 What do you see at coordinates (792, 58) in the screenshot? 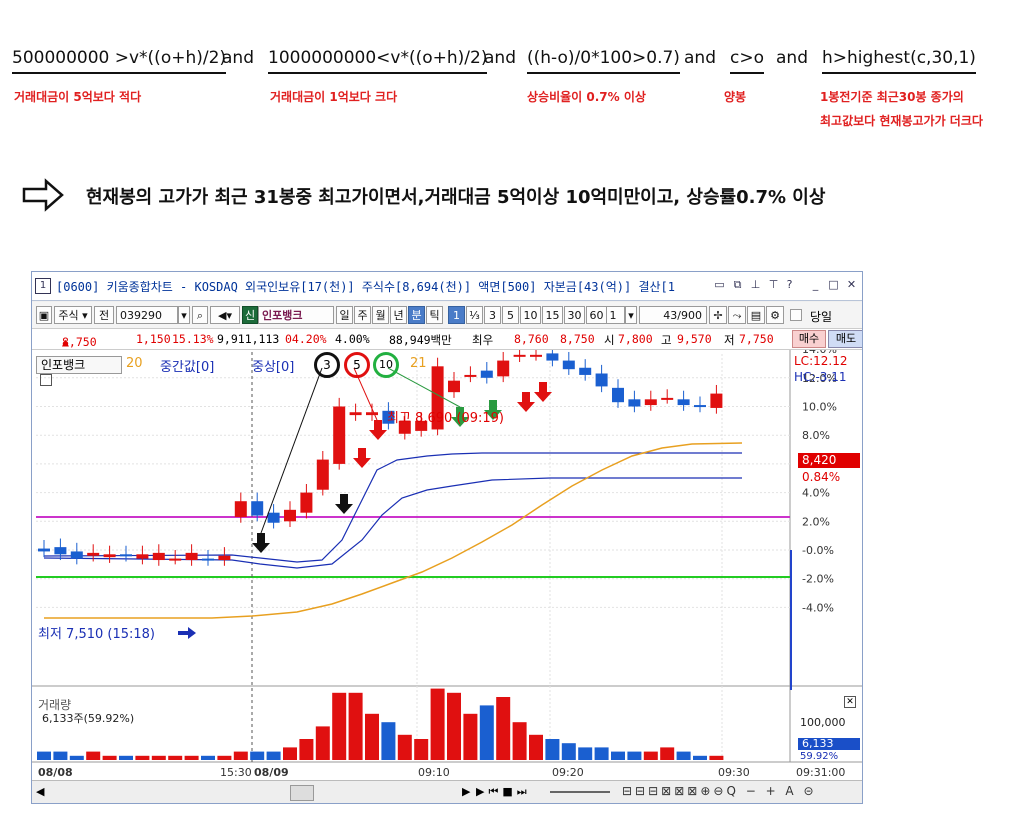
I see `and-4: and` at bounding box center [792, 58].